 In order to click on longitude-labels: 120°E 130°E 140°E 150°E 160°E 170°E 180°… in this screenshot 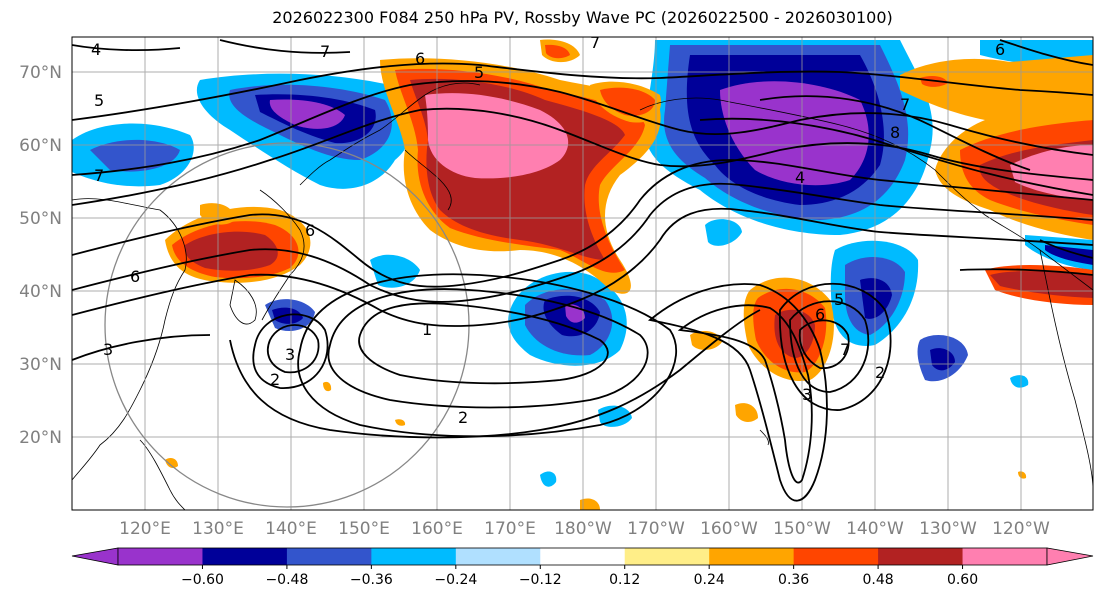, I will do `click(584, 529)`.